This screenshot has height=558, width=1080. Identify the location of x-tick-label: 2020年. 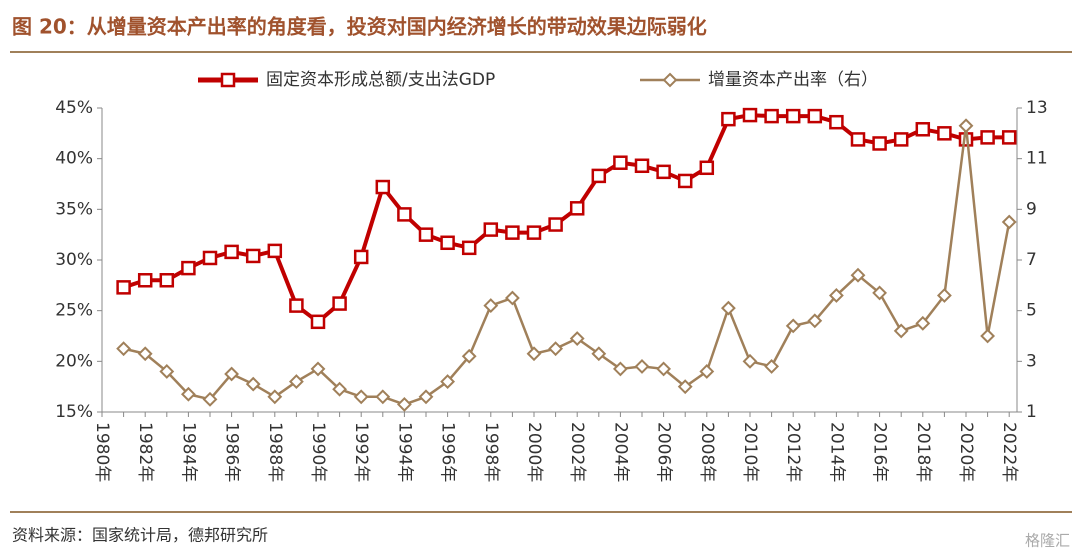
(966, 452).